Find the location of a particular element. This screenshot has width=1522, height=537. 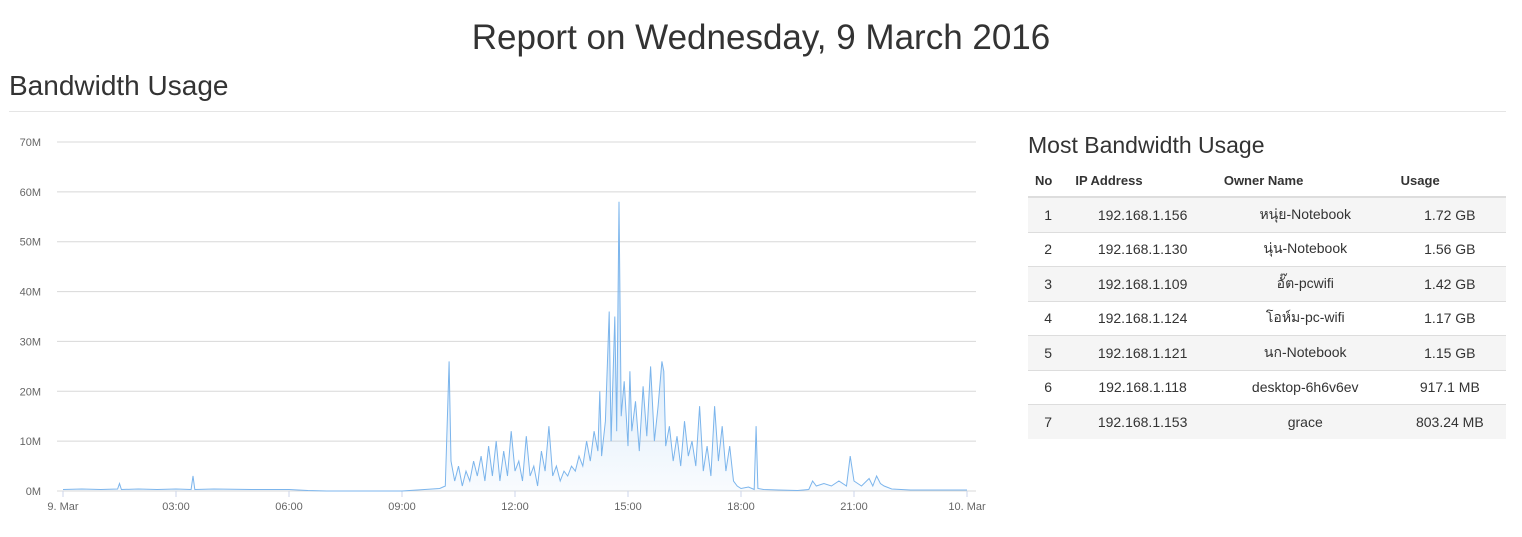

table-row: 2 192.168.1.130 นุ่น-Notebook 1.56 GB is located at coordinates (1267, 249).